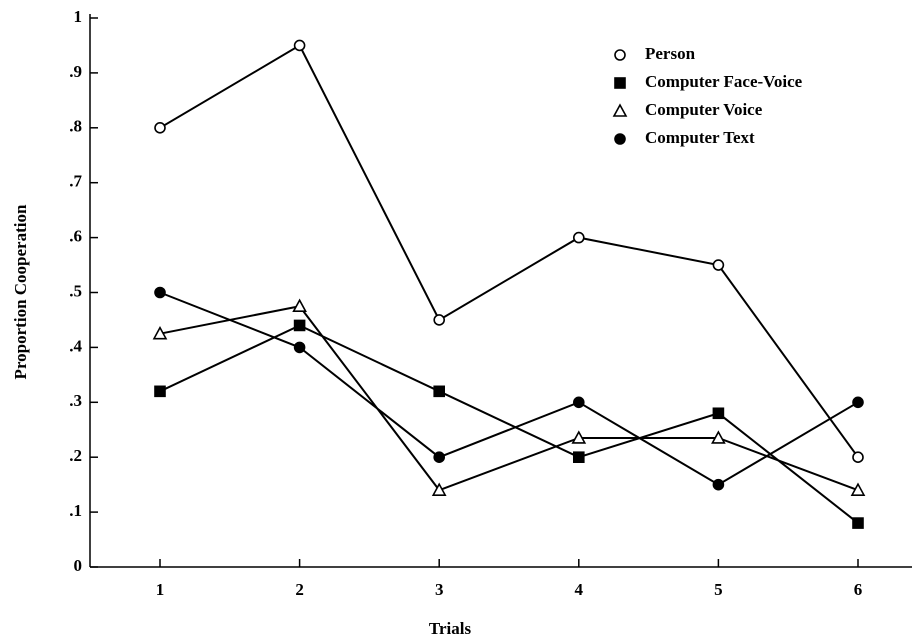 The image size is (916, 643). Describe the element at coordinates (718, 589) in the screenshot. I see `x-tick-label: 5` at that location.